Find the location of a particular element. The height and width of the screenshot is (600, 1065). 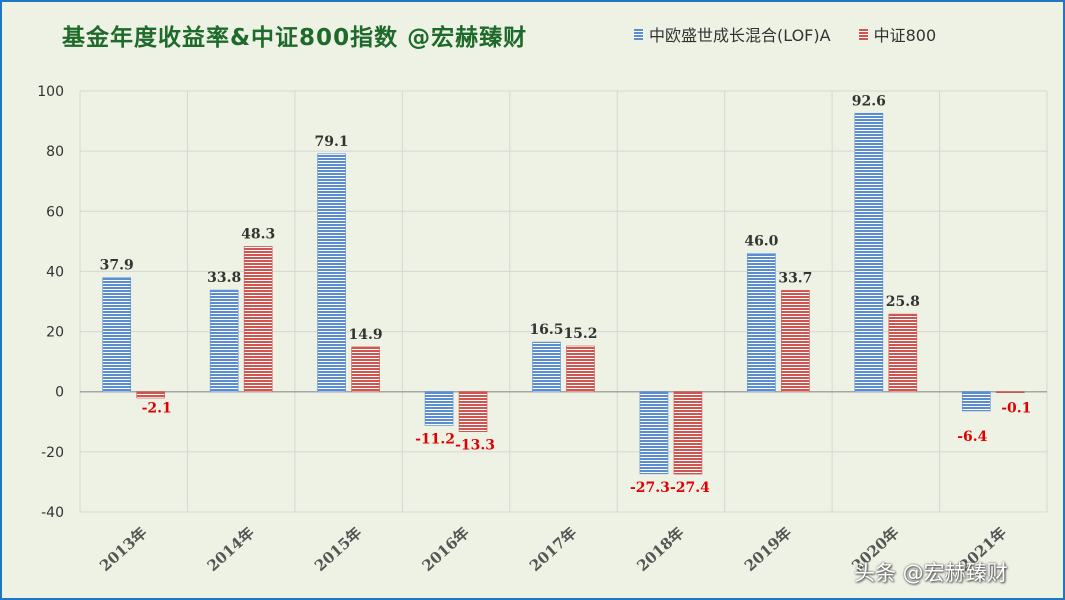

data-label-fund: 92.6 is located at coordinates (869, 101).